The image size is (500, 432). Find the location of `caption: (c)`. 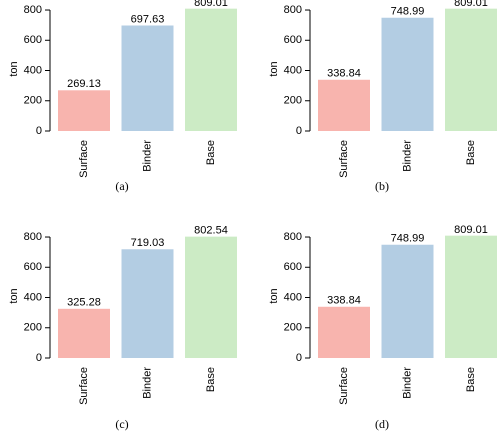

caption: (c) is located at coordinates (121, 424).